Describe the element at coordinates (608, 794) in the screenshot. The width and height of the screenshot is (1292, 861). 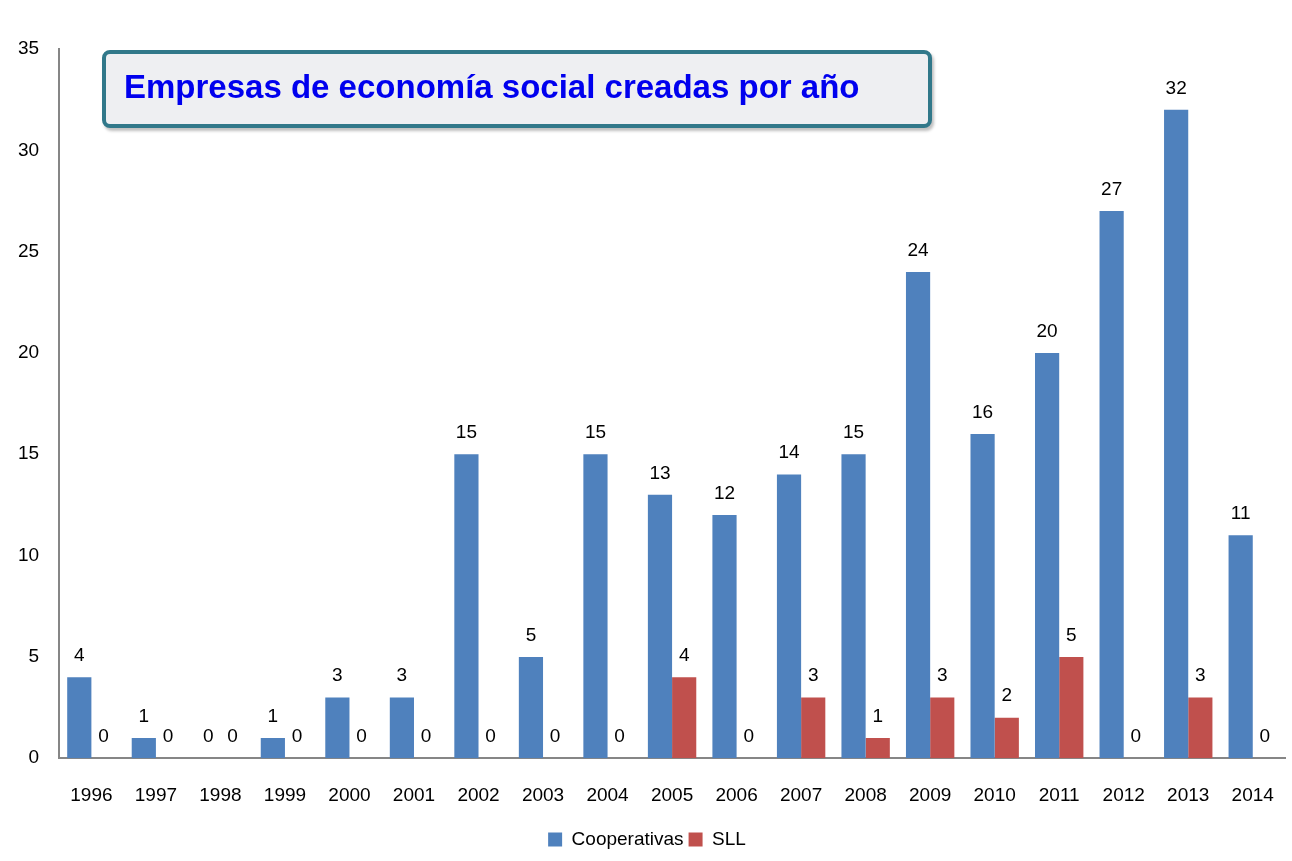
I see `x-tick-label: 2004` at that location.